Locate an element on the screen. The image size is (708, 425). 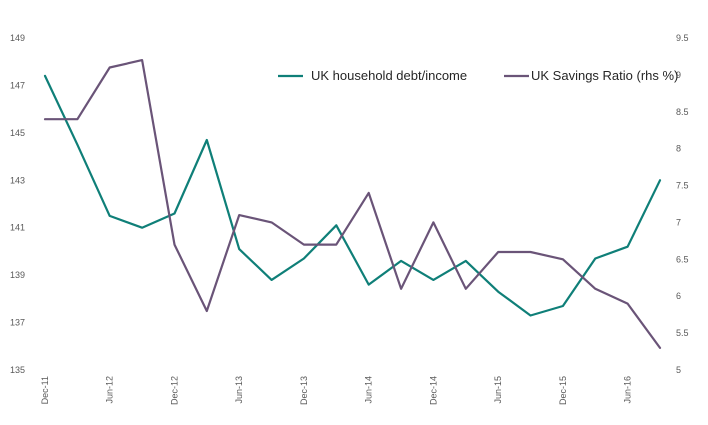
right-tick-label: 8.5 is located at coordinates (682, 112).